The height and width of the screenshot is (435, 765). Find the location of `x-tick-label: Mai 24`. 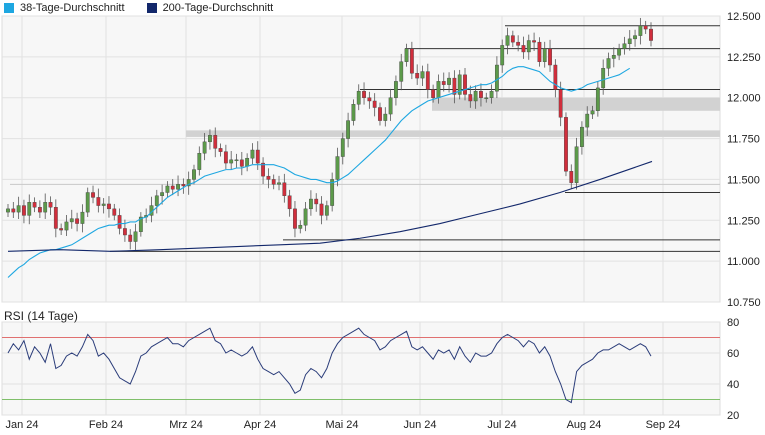

x-tick-label: Mai 24 is located at coordinates (341, 424).